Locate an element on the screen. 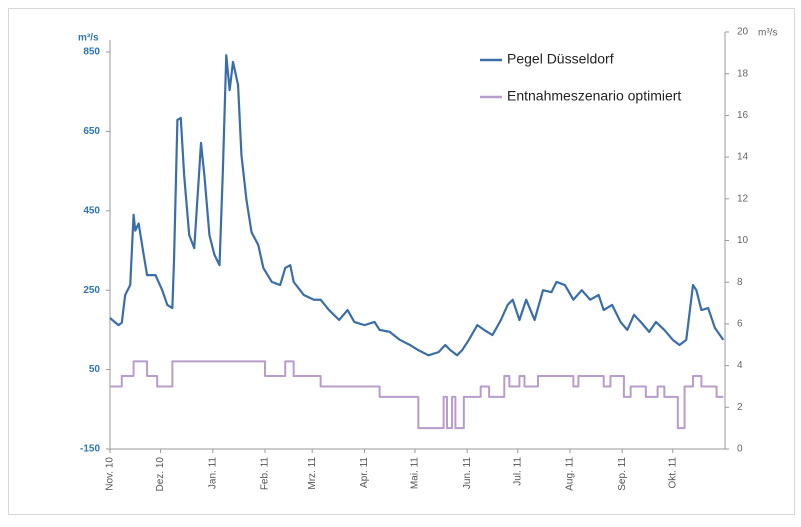 The height and width of the screenshot is (527, 801). y2-tick-label: 0 is located at coordinates (740, 449).